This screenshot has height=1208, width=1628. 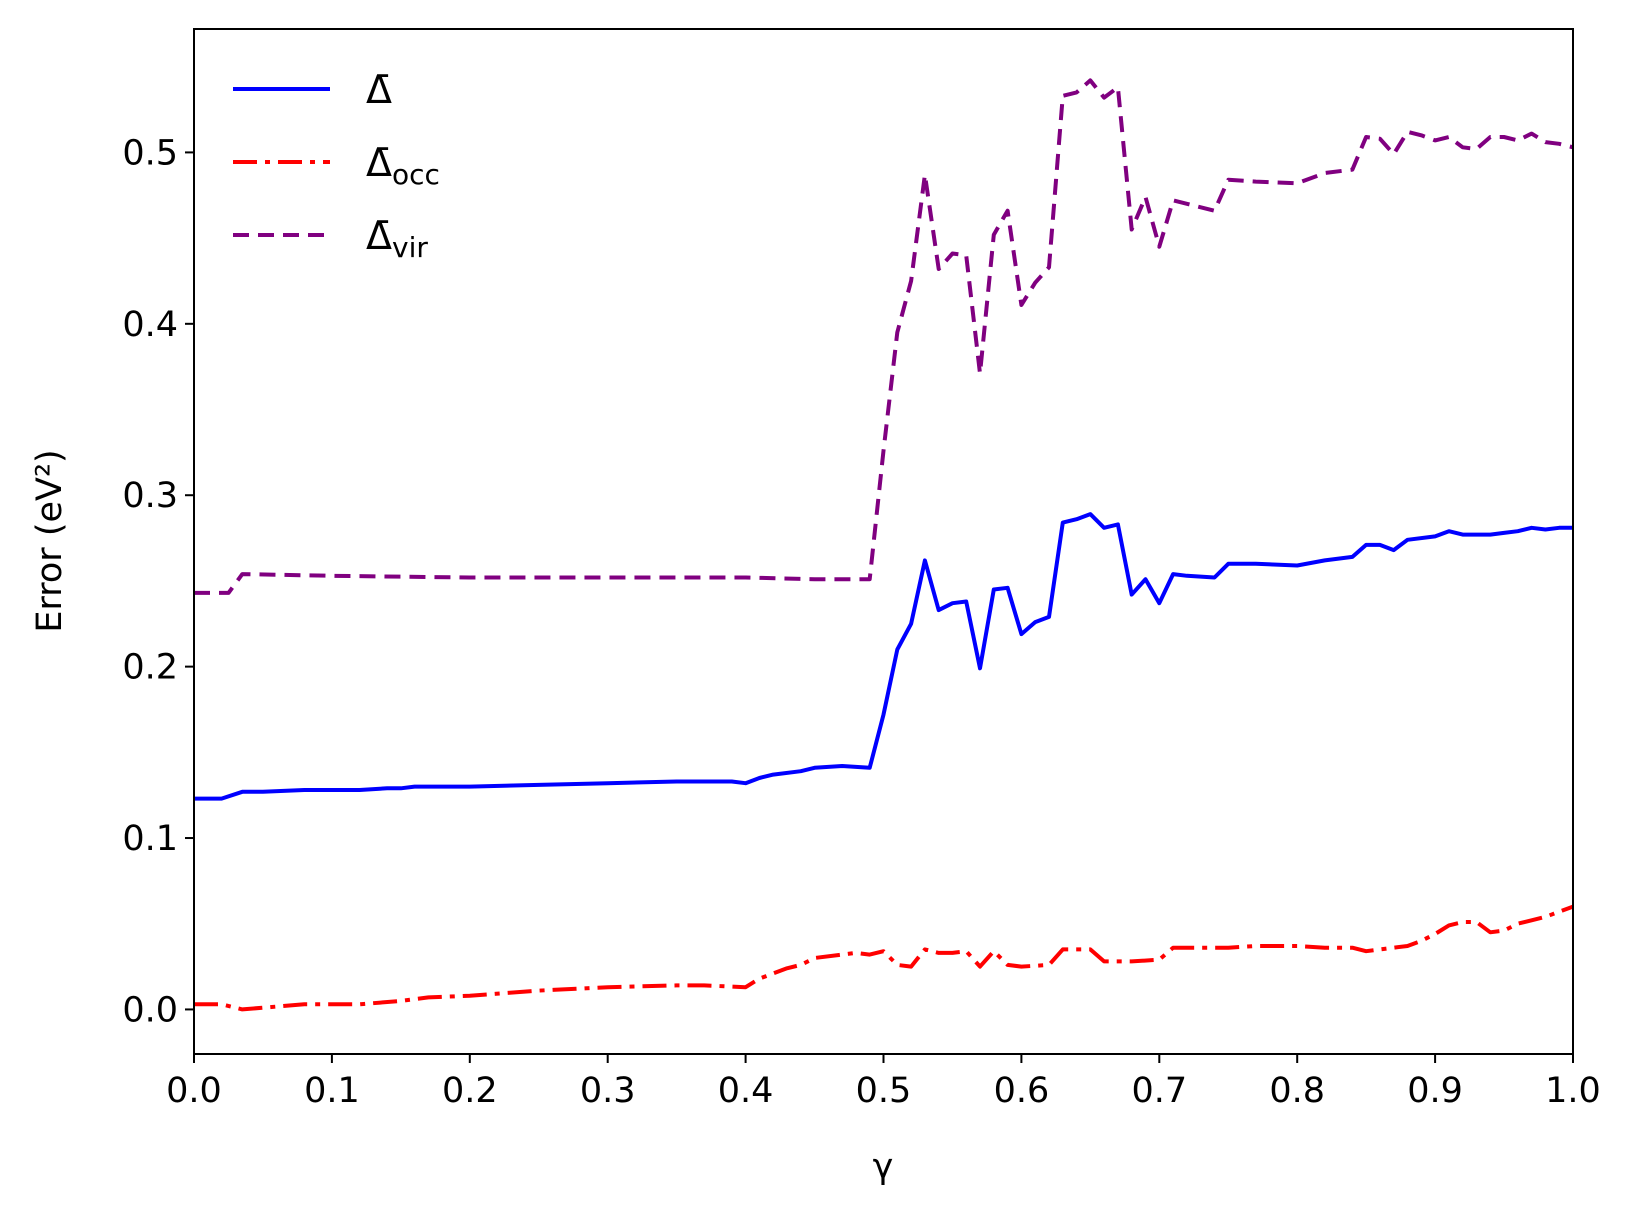 I want to click on y-axis: 0.0 0.1 0.2 0.3 0.4 0.5, so click(x=158, y=581).